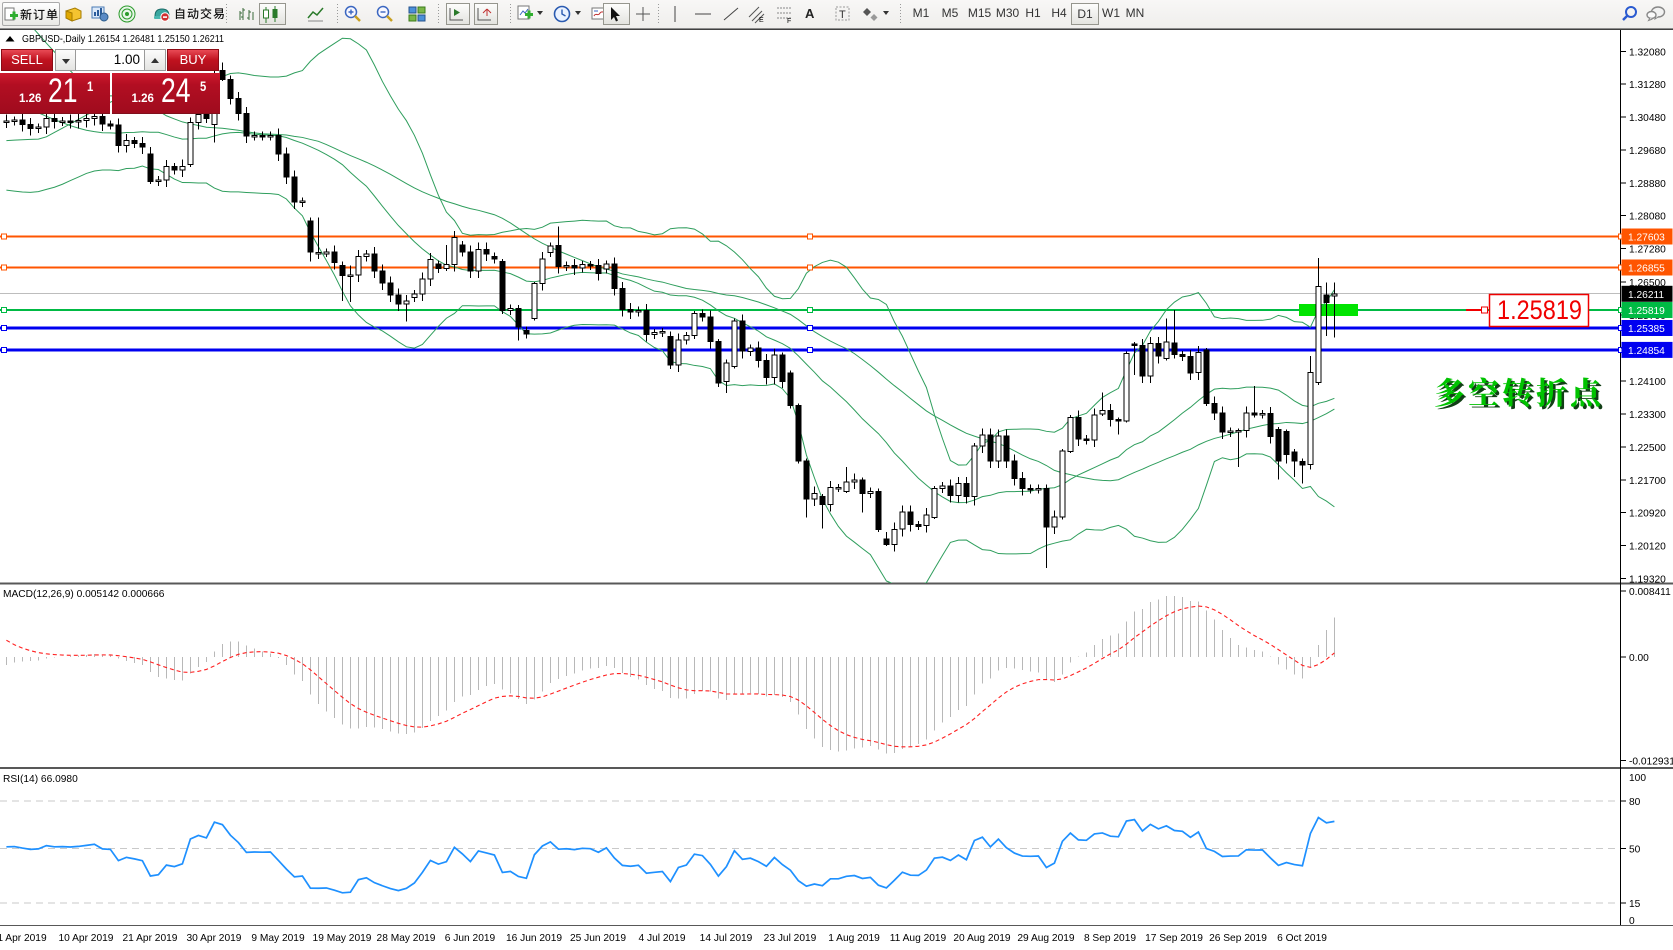 The width and height of the screenshot is (1673, 950). I want to click on svg-text: 1.23300, so click(1647, 415).